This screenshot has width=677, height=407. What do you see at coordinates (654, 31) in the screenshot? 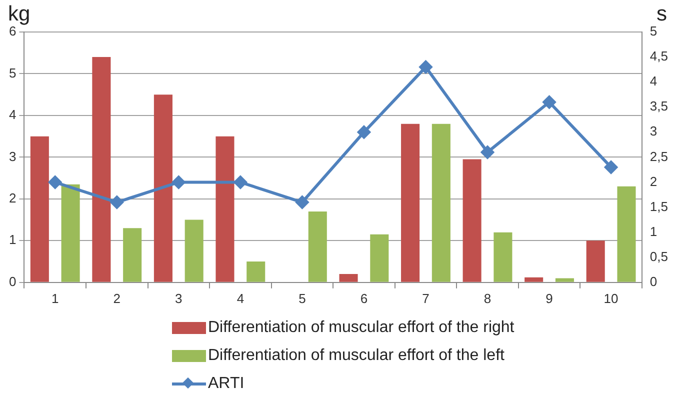
I see `y2-tick-label: 5` at bounding box center [654, 31].